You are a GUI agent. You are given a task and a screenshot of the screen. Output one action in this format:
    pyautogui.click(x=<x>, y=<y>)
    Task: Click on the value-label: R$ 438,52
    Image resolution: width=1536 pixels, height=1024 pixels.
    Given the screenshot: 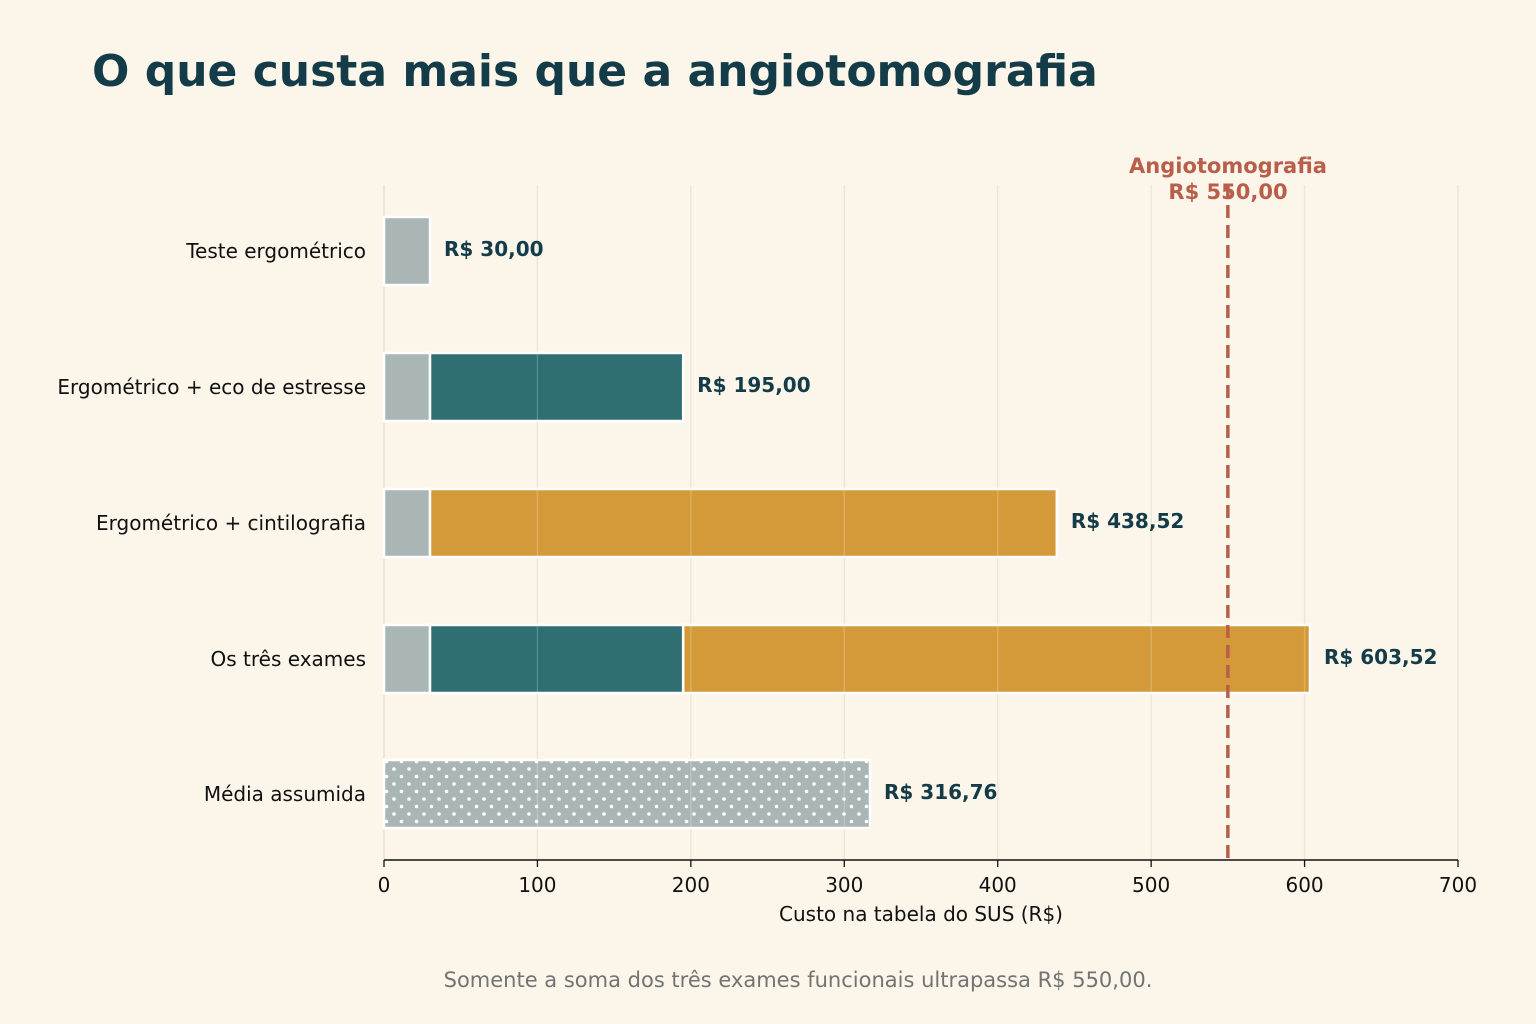 What is the action you would take?
    pyautogui.click(x=1127, y=521)
    